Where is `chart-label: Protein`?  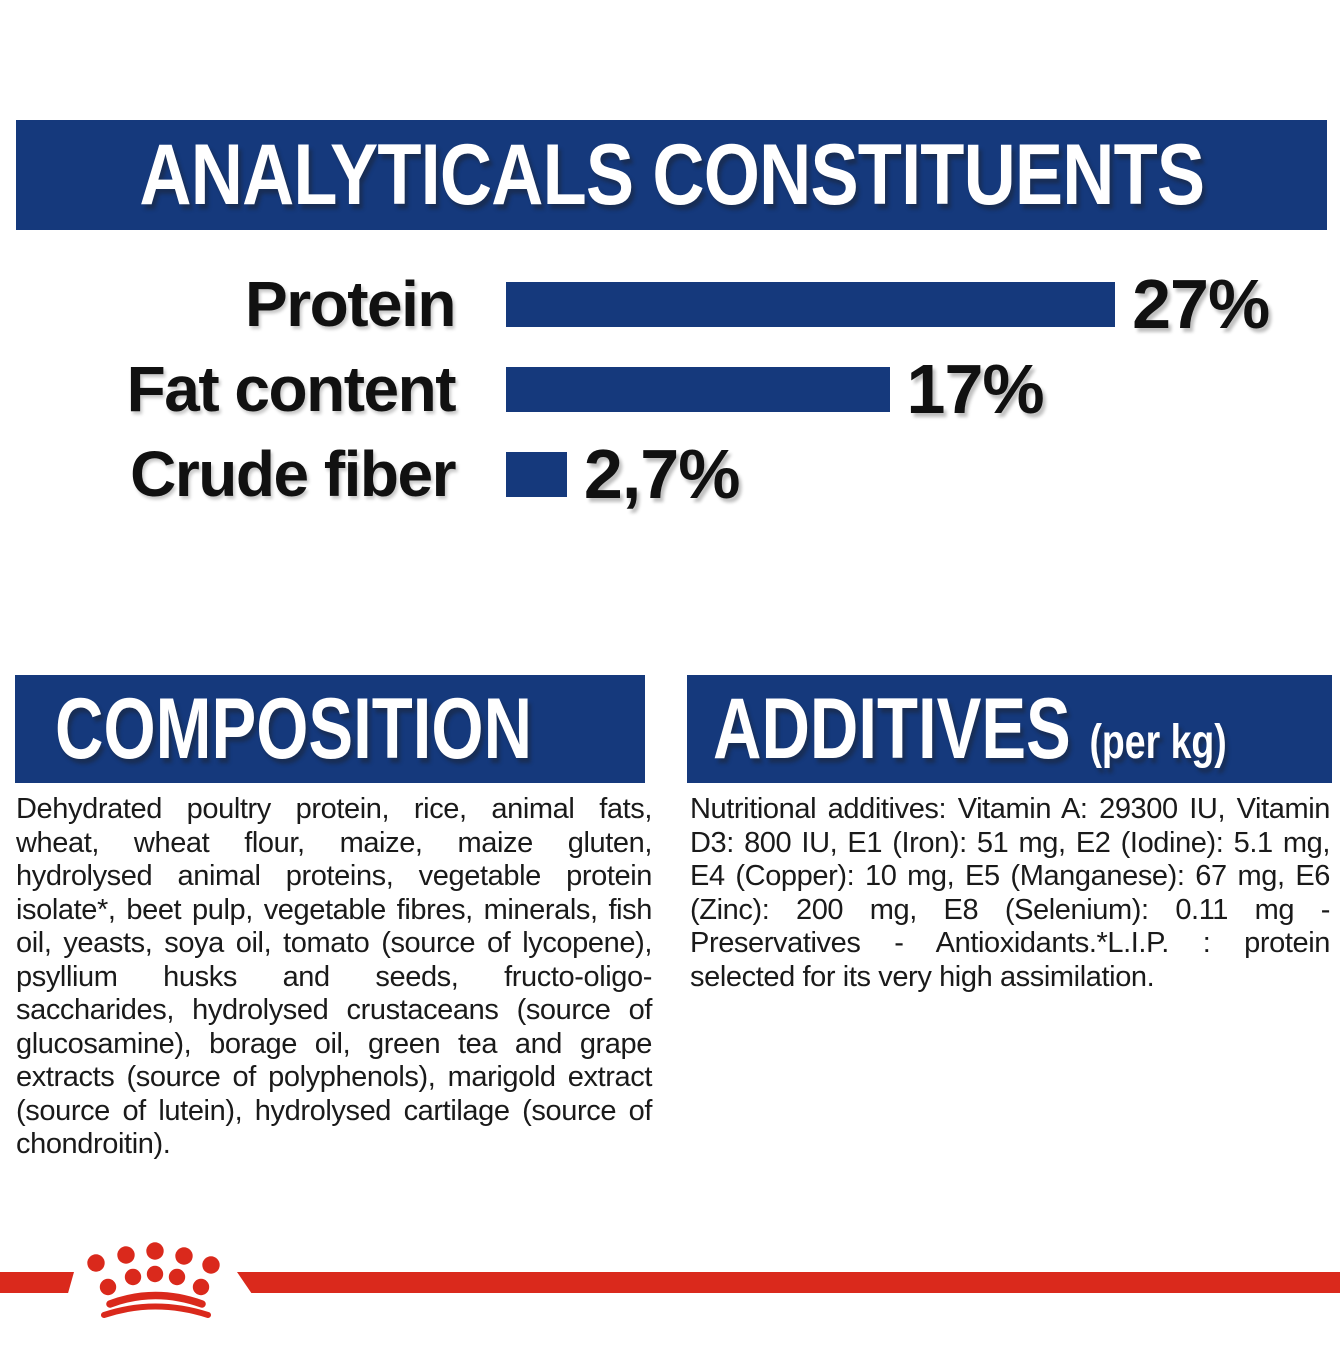
chart-label: Protein is located at coordinates (350, 304).